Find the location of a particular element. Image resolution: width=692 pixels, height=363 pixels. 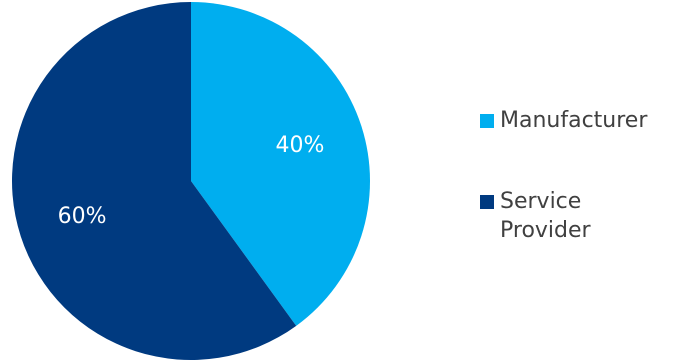

legend-item-service-provider: Service Provider is located at coordinates (586, 216).